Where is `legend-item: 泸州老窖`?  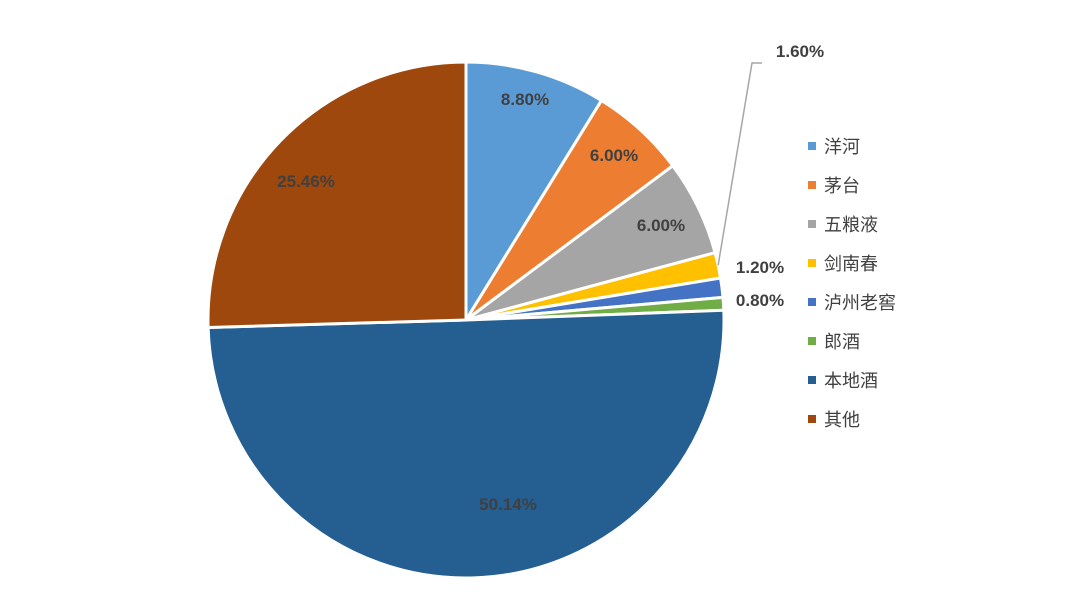 legend-item: 泸州老窖 is located at coordinates (852, 301).